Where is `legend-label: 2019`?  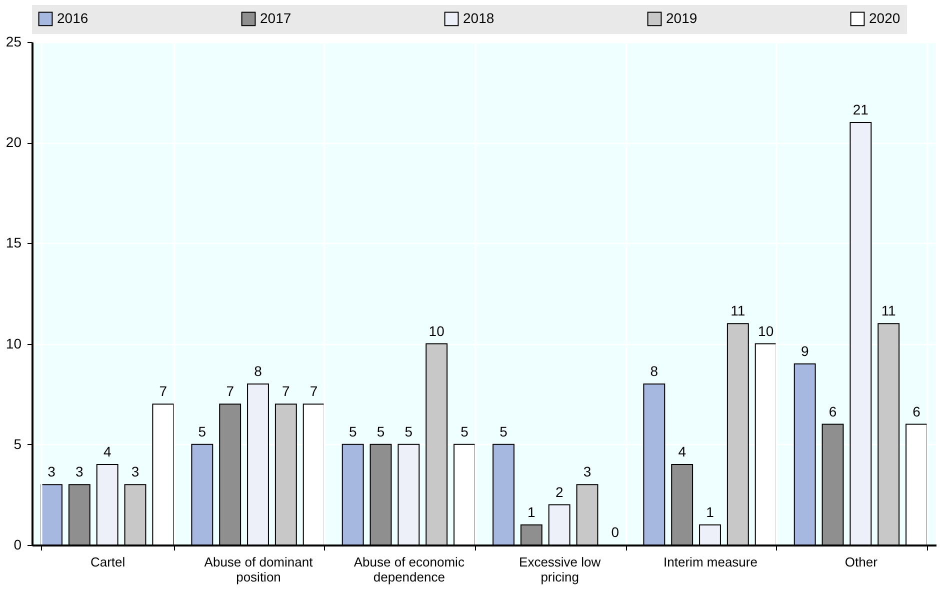 legend-label: 2019 is located at coordinates (682, 18).